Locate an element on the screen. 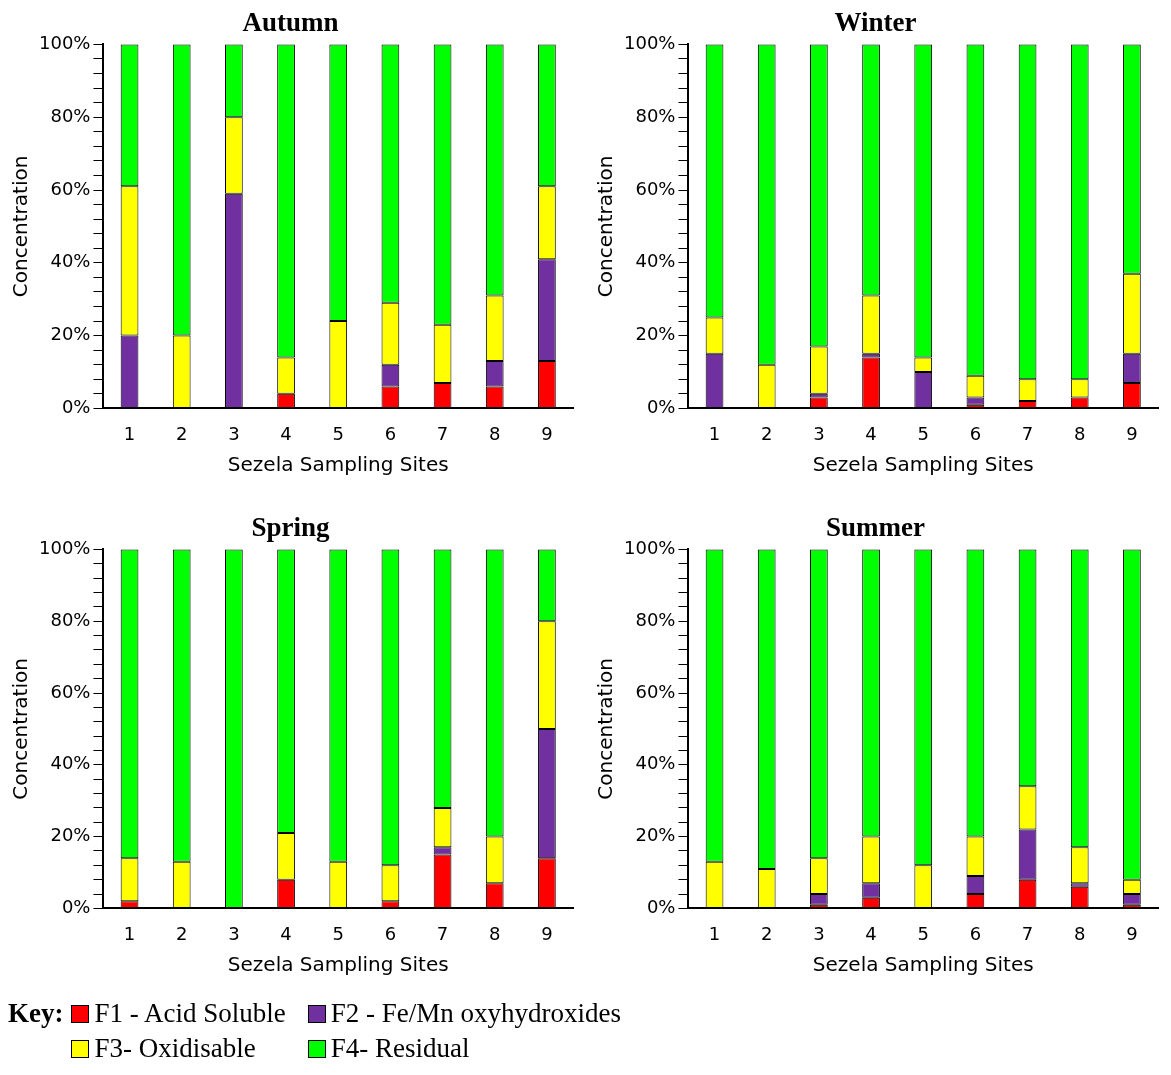 Image resolution: width=1171 pixels, height=1075 pixels. legend-label: F2 - Fe/Mn oxyhydroxides is located at coordinates (475, 1013).